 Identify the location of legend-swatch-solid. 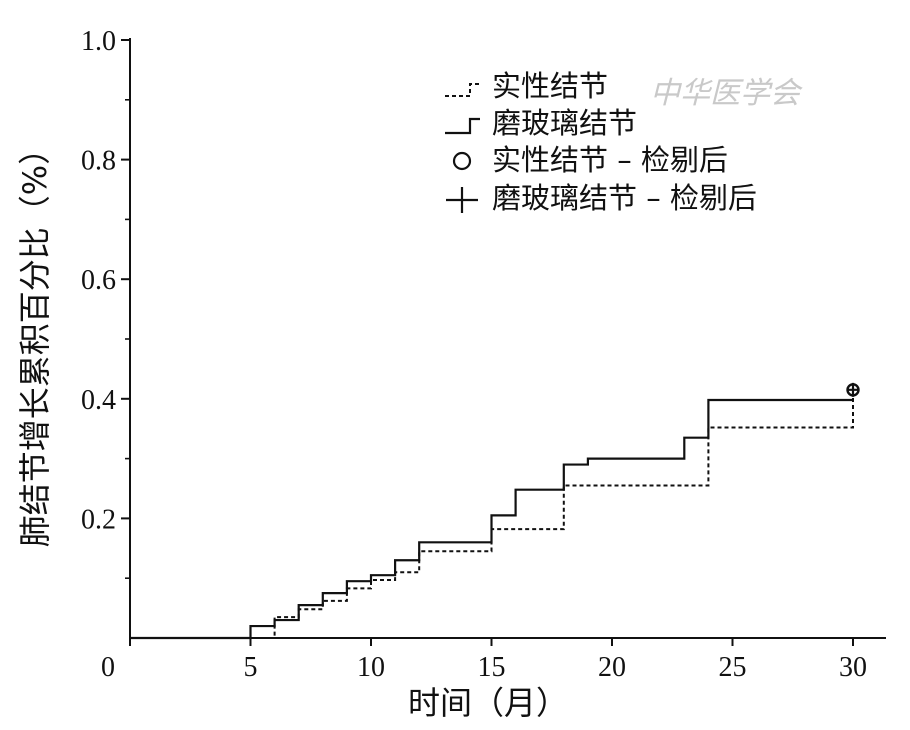
(462, 126).